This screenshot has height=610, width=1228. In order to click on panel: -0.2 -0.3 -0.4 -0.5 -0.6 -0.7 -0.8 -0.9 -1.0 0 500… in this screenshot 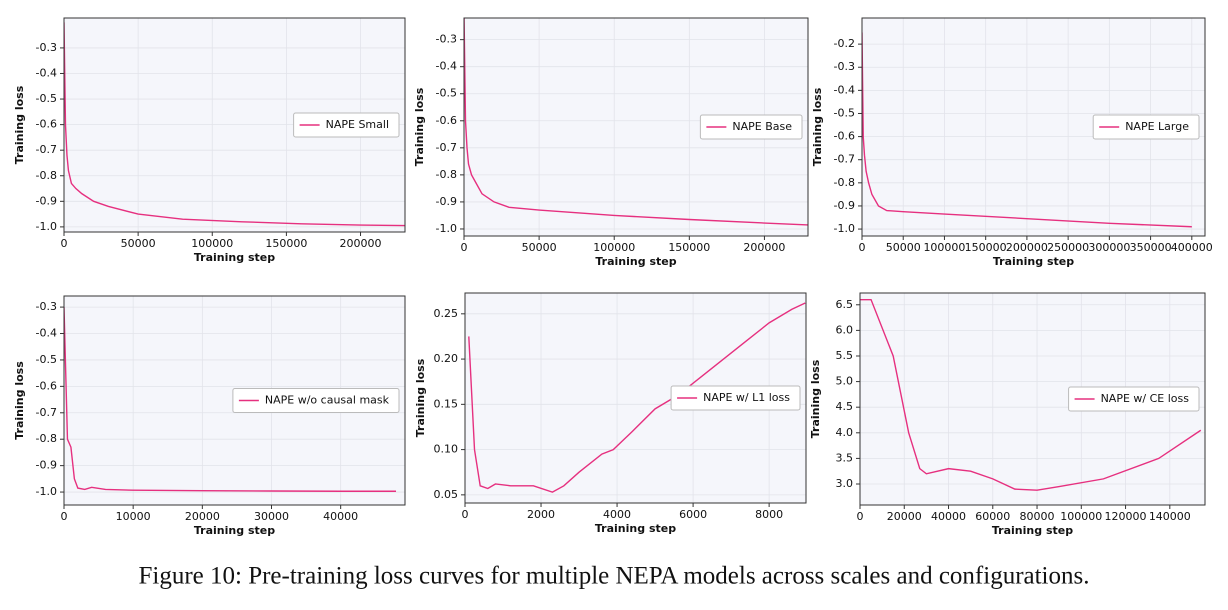, I will do `click(1012, 142)`.